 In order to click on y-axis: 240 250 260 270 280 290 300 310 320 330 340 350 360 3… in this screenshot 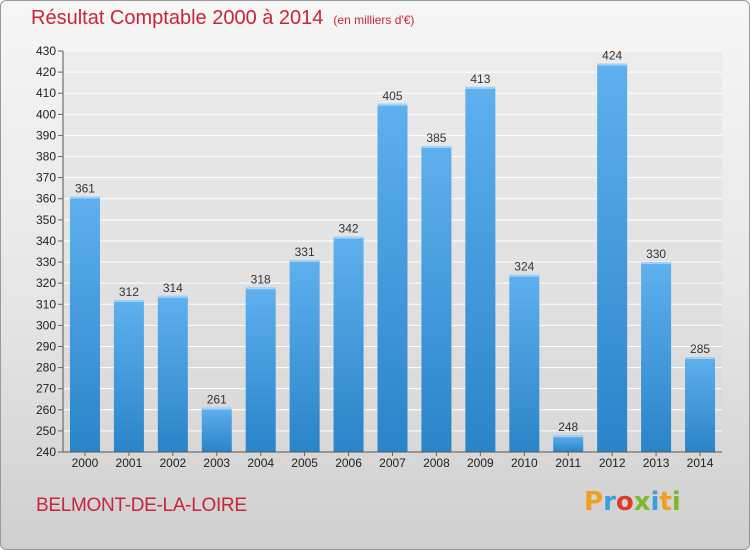, I will do `click(50, 251)`.